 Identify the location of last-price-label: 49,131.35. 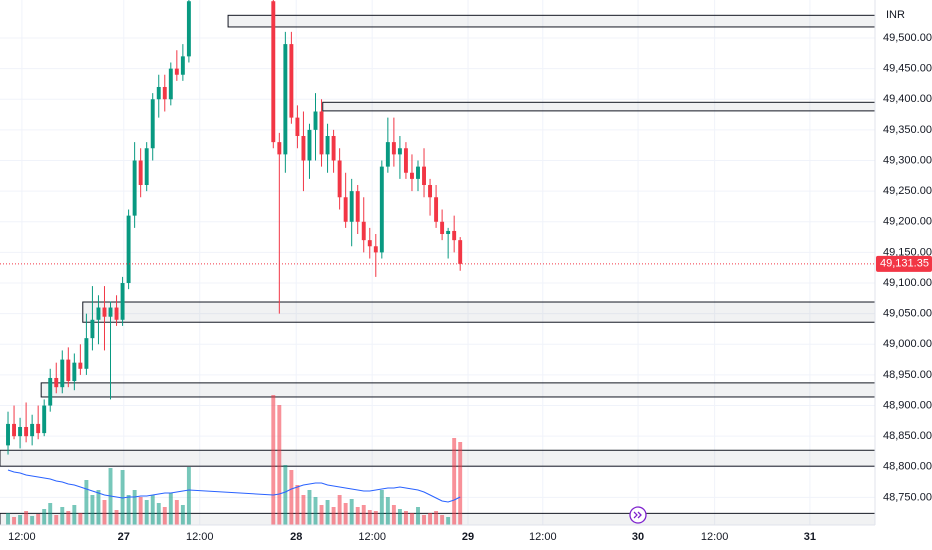
(904, 264).